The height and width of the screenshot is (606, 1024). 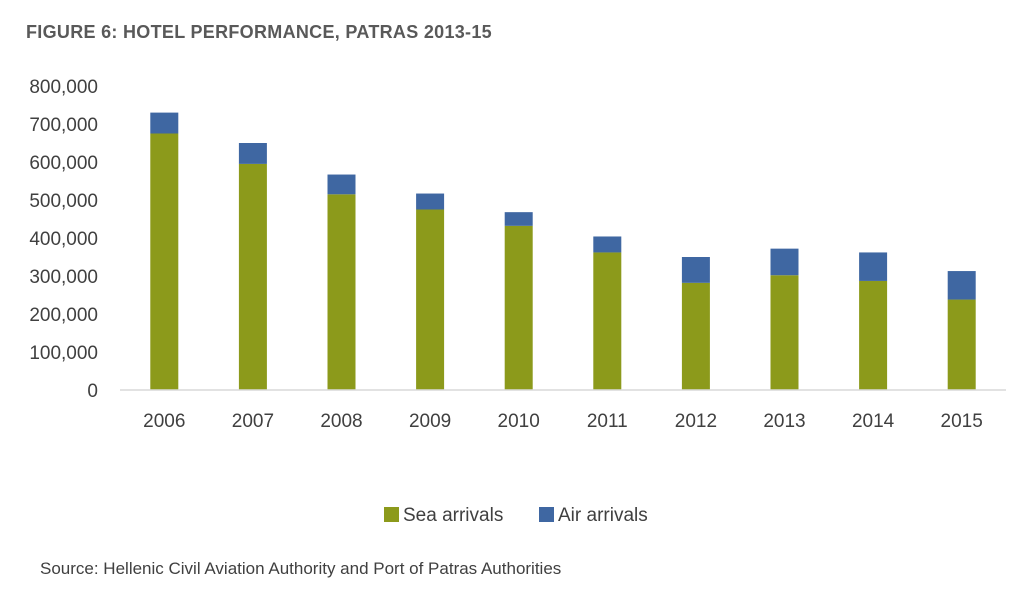 I want to click on bar-sea-2013, so click(x=784, y=332).